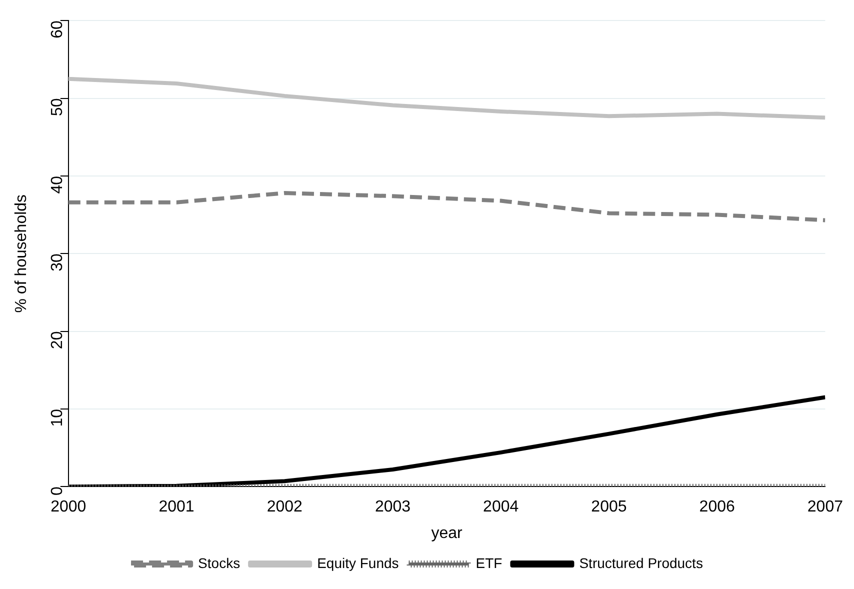  What do you see at coordinates (57, 263) in the screenshot?
I see `y-tick-label: 30` at bounding box center [57, 263].